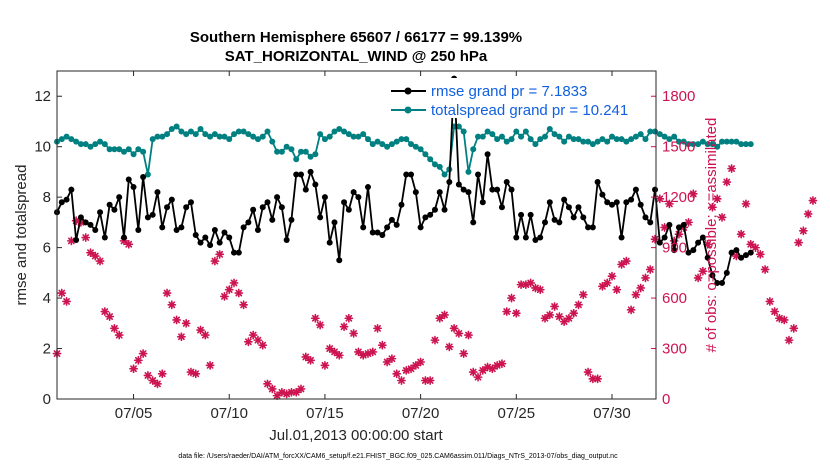  Describe the element at coordinates (674, 298) in the screenshot. I see `y-right-tick-label: 600` at that location.